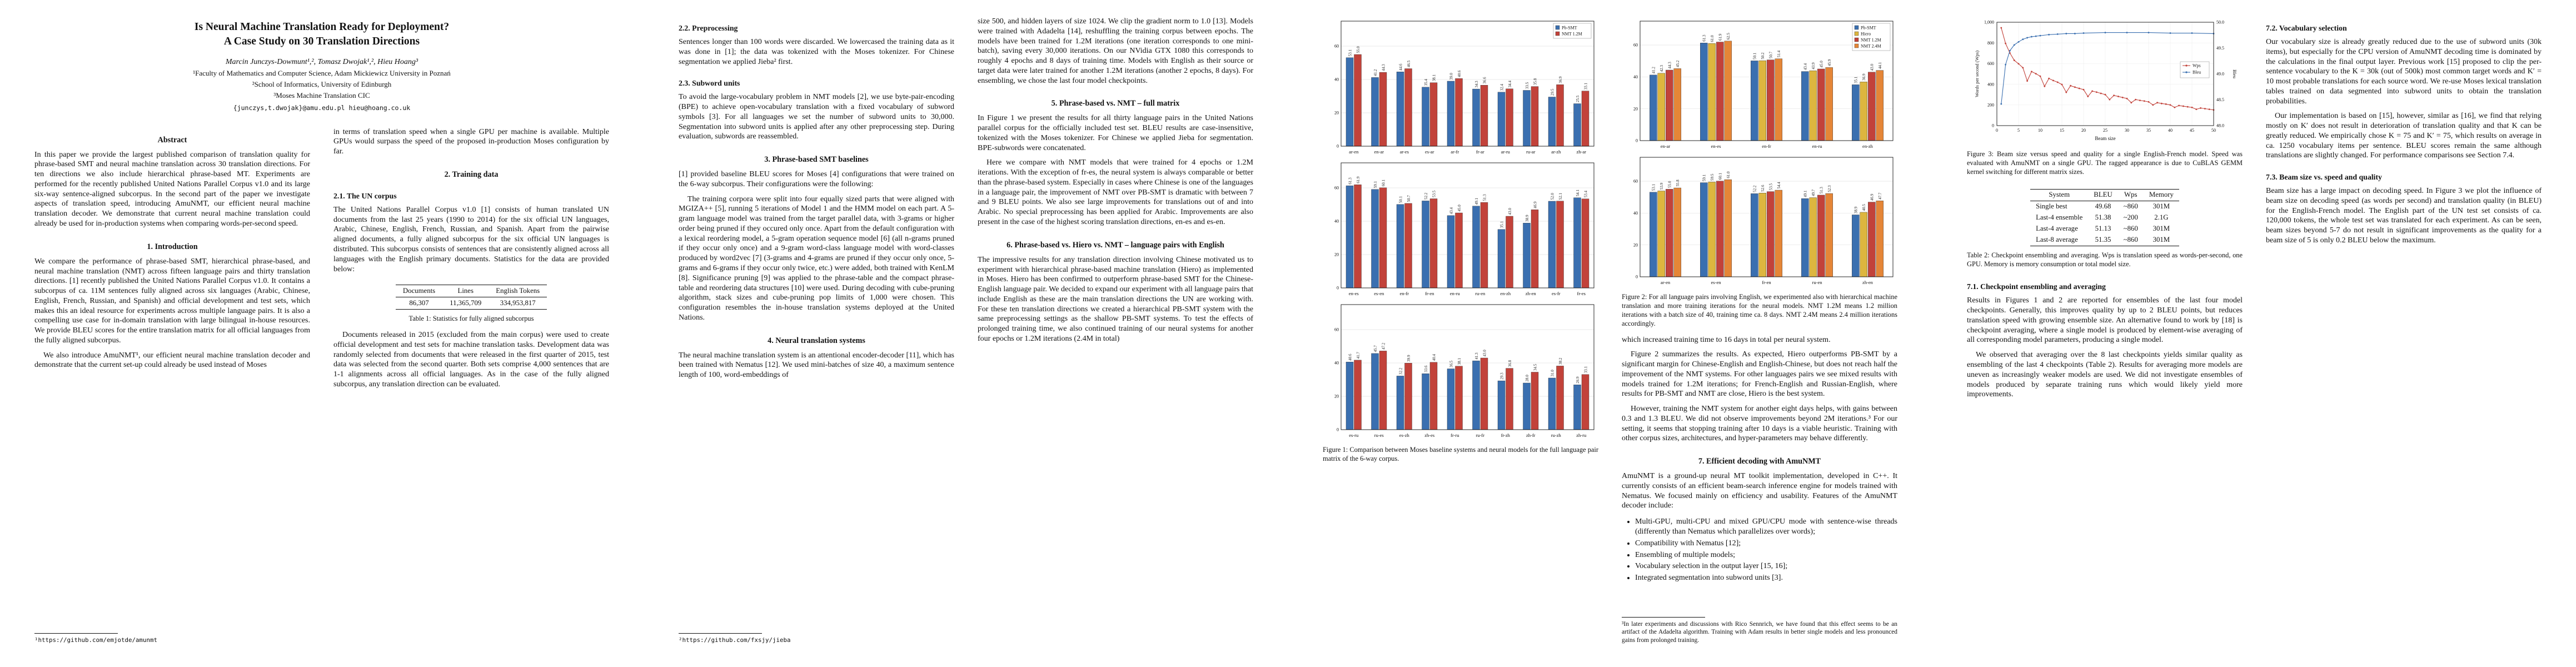  Describe the element at coordinates (816, 160) in the screenshot. I see `heading-pbsmt-baselines: 3. Phrase-based SMT baselines` at that location.